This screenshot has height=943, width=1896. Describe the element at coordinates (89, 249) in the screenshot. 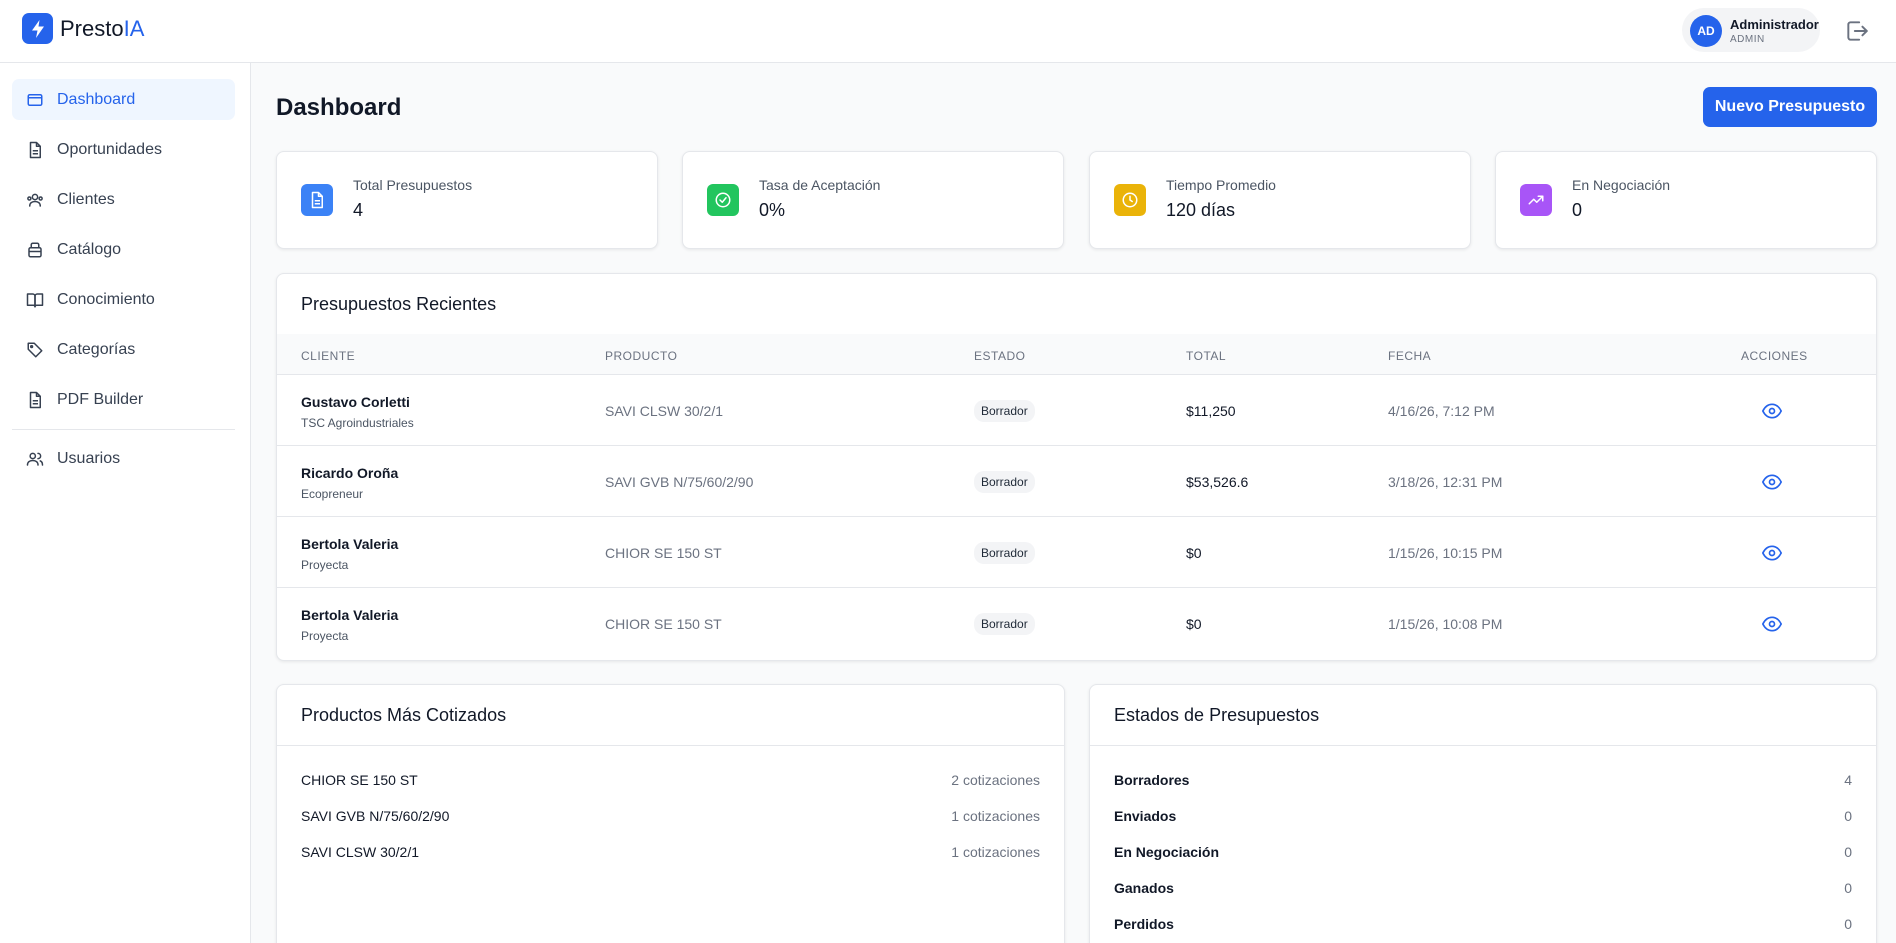

I see `sidebar-item-label: Catálogo` at that location.